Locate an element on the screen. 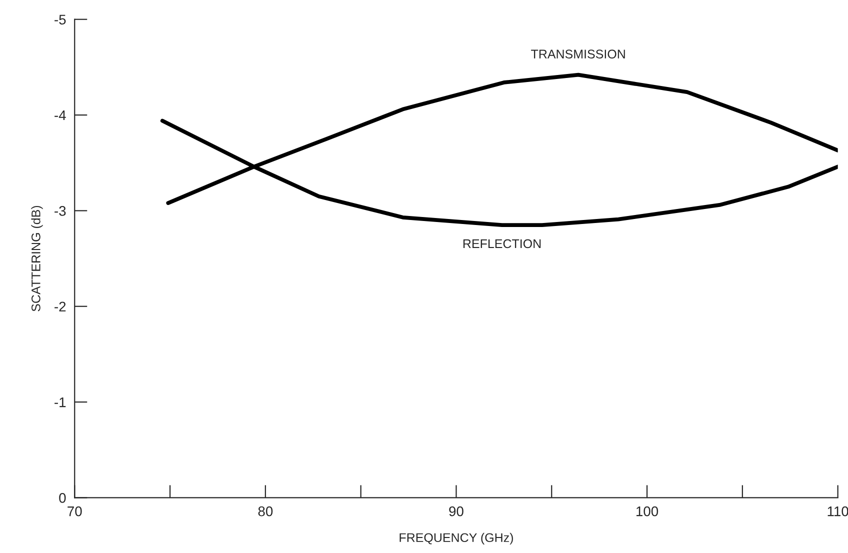  y-tick-label: -2 is located at coordinates (60, 307).